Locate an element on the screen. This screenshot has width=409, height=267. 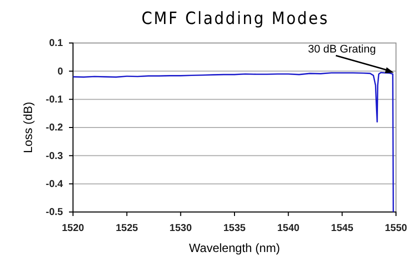
x-tick-label: 1530 is located at coordinates (181, 228).